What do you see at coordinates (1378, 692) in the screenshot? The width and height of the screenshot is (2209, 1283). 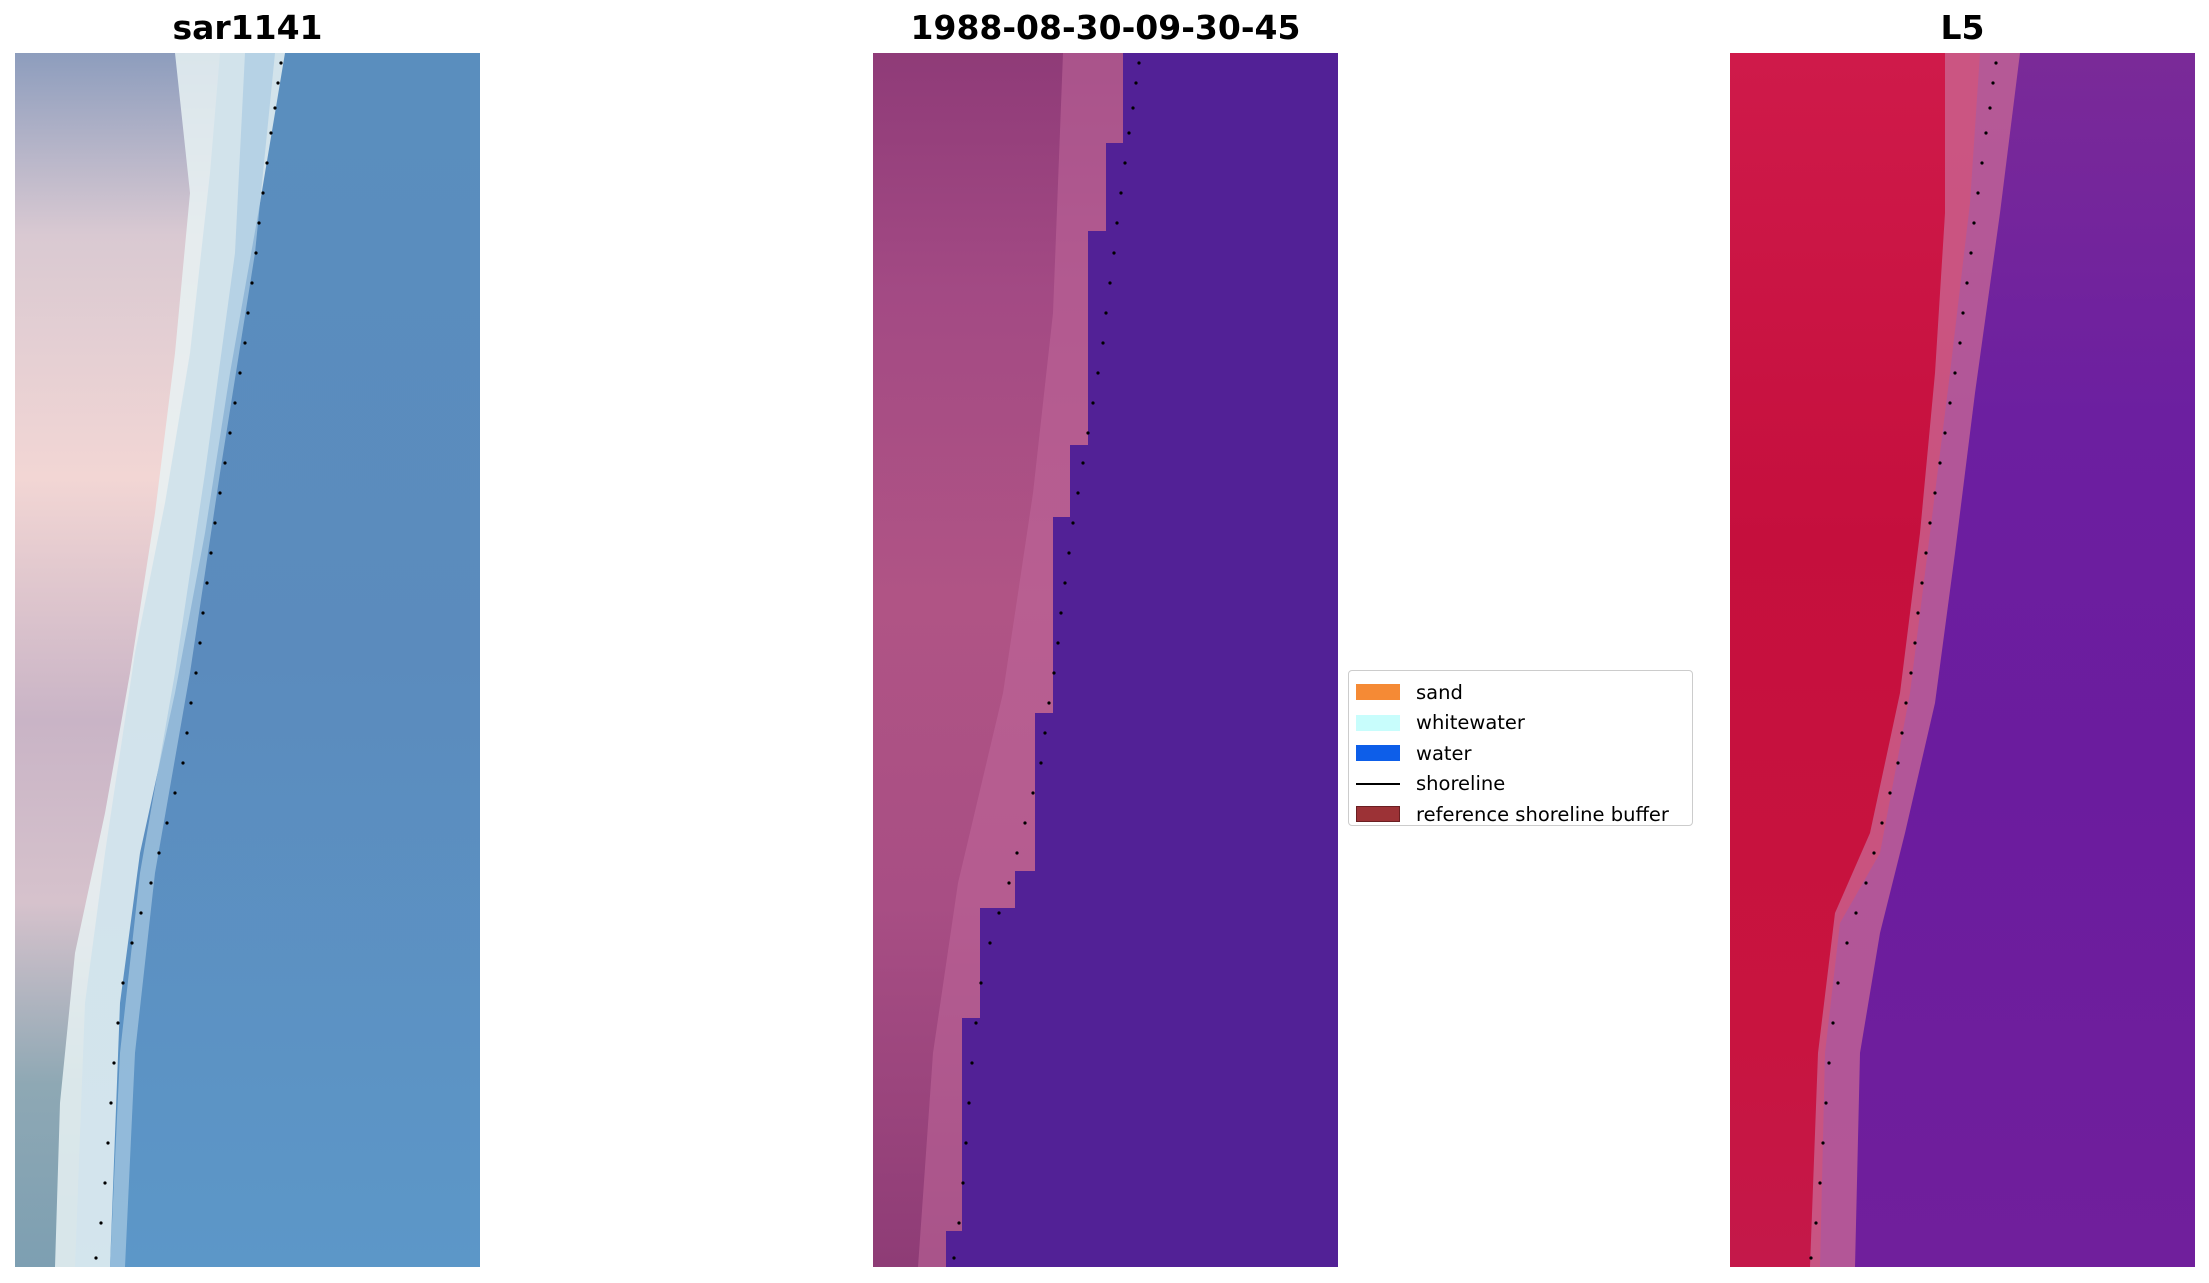 I see `sand-swatch` at bounding box center [1378, 692].